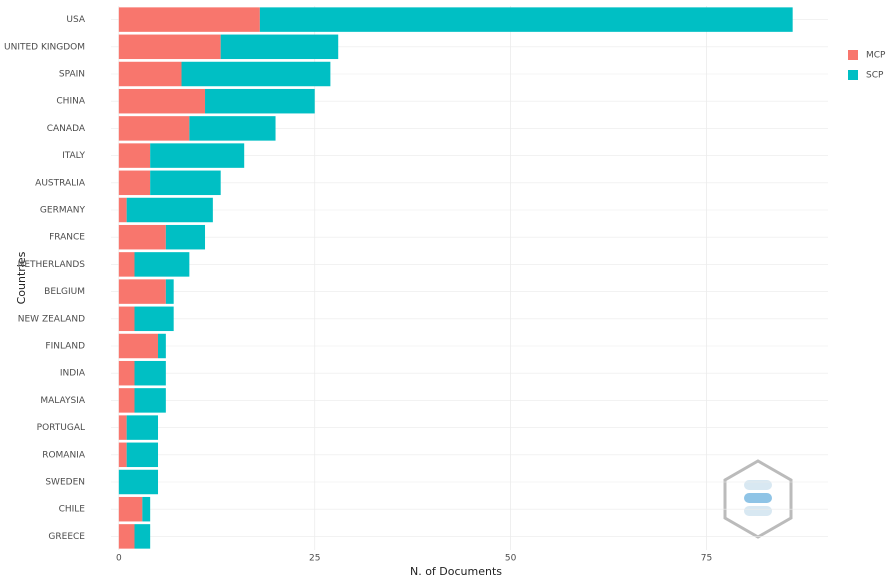  What do you see at coordinates (75, 20) in the screenshot?
I see `y-tick-label: USA` at bounding box center [75, 20].